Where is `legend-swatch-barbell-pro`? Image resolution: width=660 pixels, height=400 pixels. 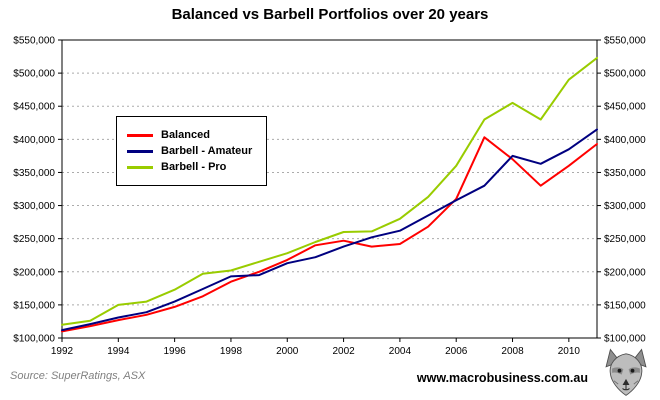
legend-swatch-barbell-pro is located at coordinates (140, 167).